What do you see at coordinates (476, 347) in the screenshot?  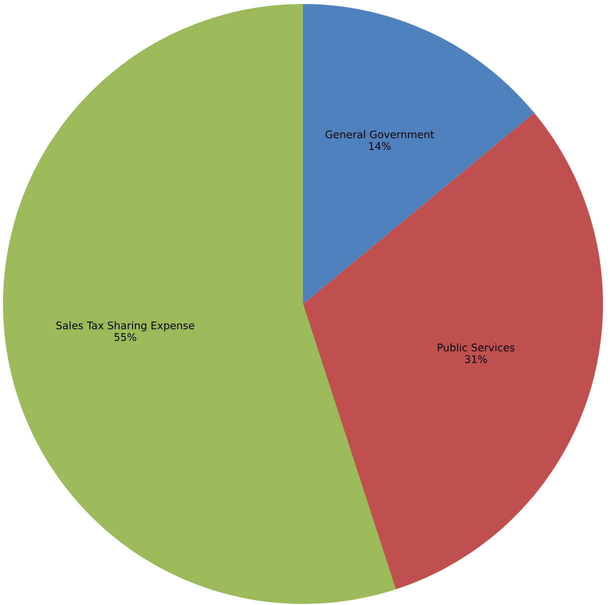 I see `slice-label: Public Services` at bounding box center [476, 347].